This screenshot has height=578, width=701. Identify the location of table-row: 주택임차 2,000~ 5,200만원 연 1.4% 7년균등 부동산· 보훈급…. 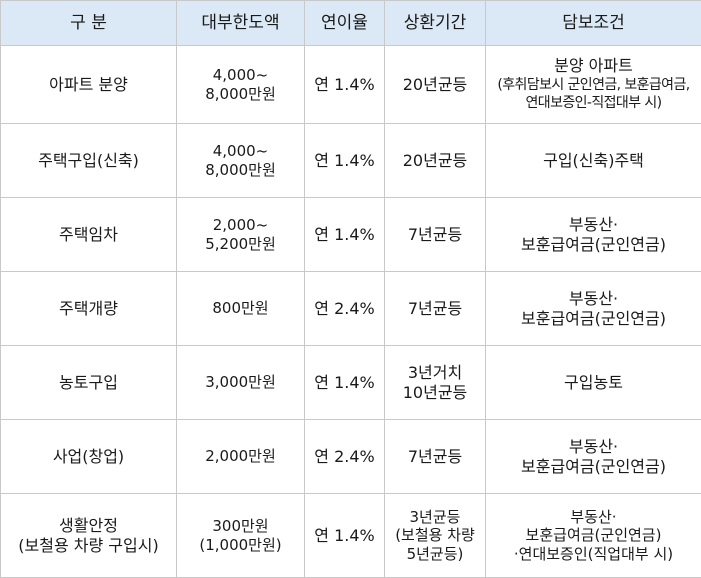
(351, 235).